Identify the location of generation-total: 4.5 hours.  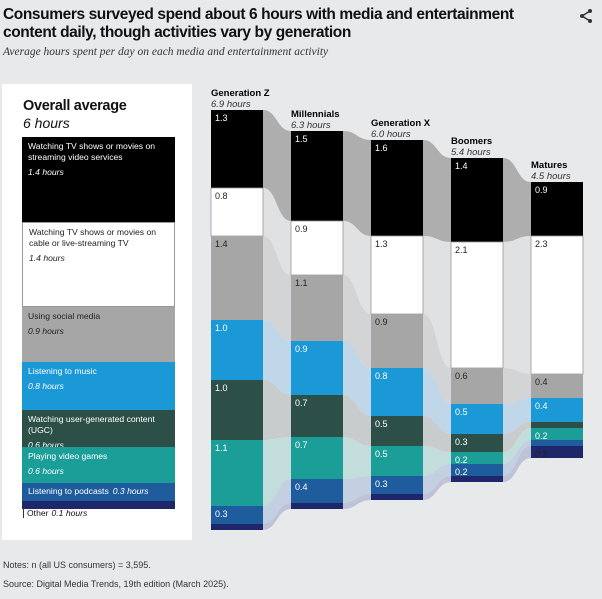
(551, 176).